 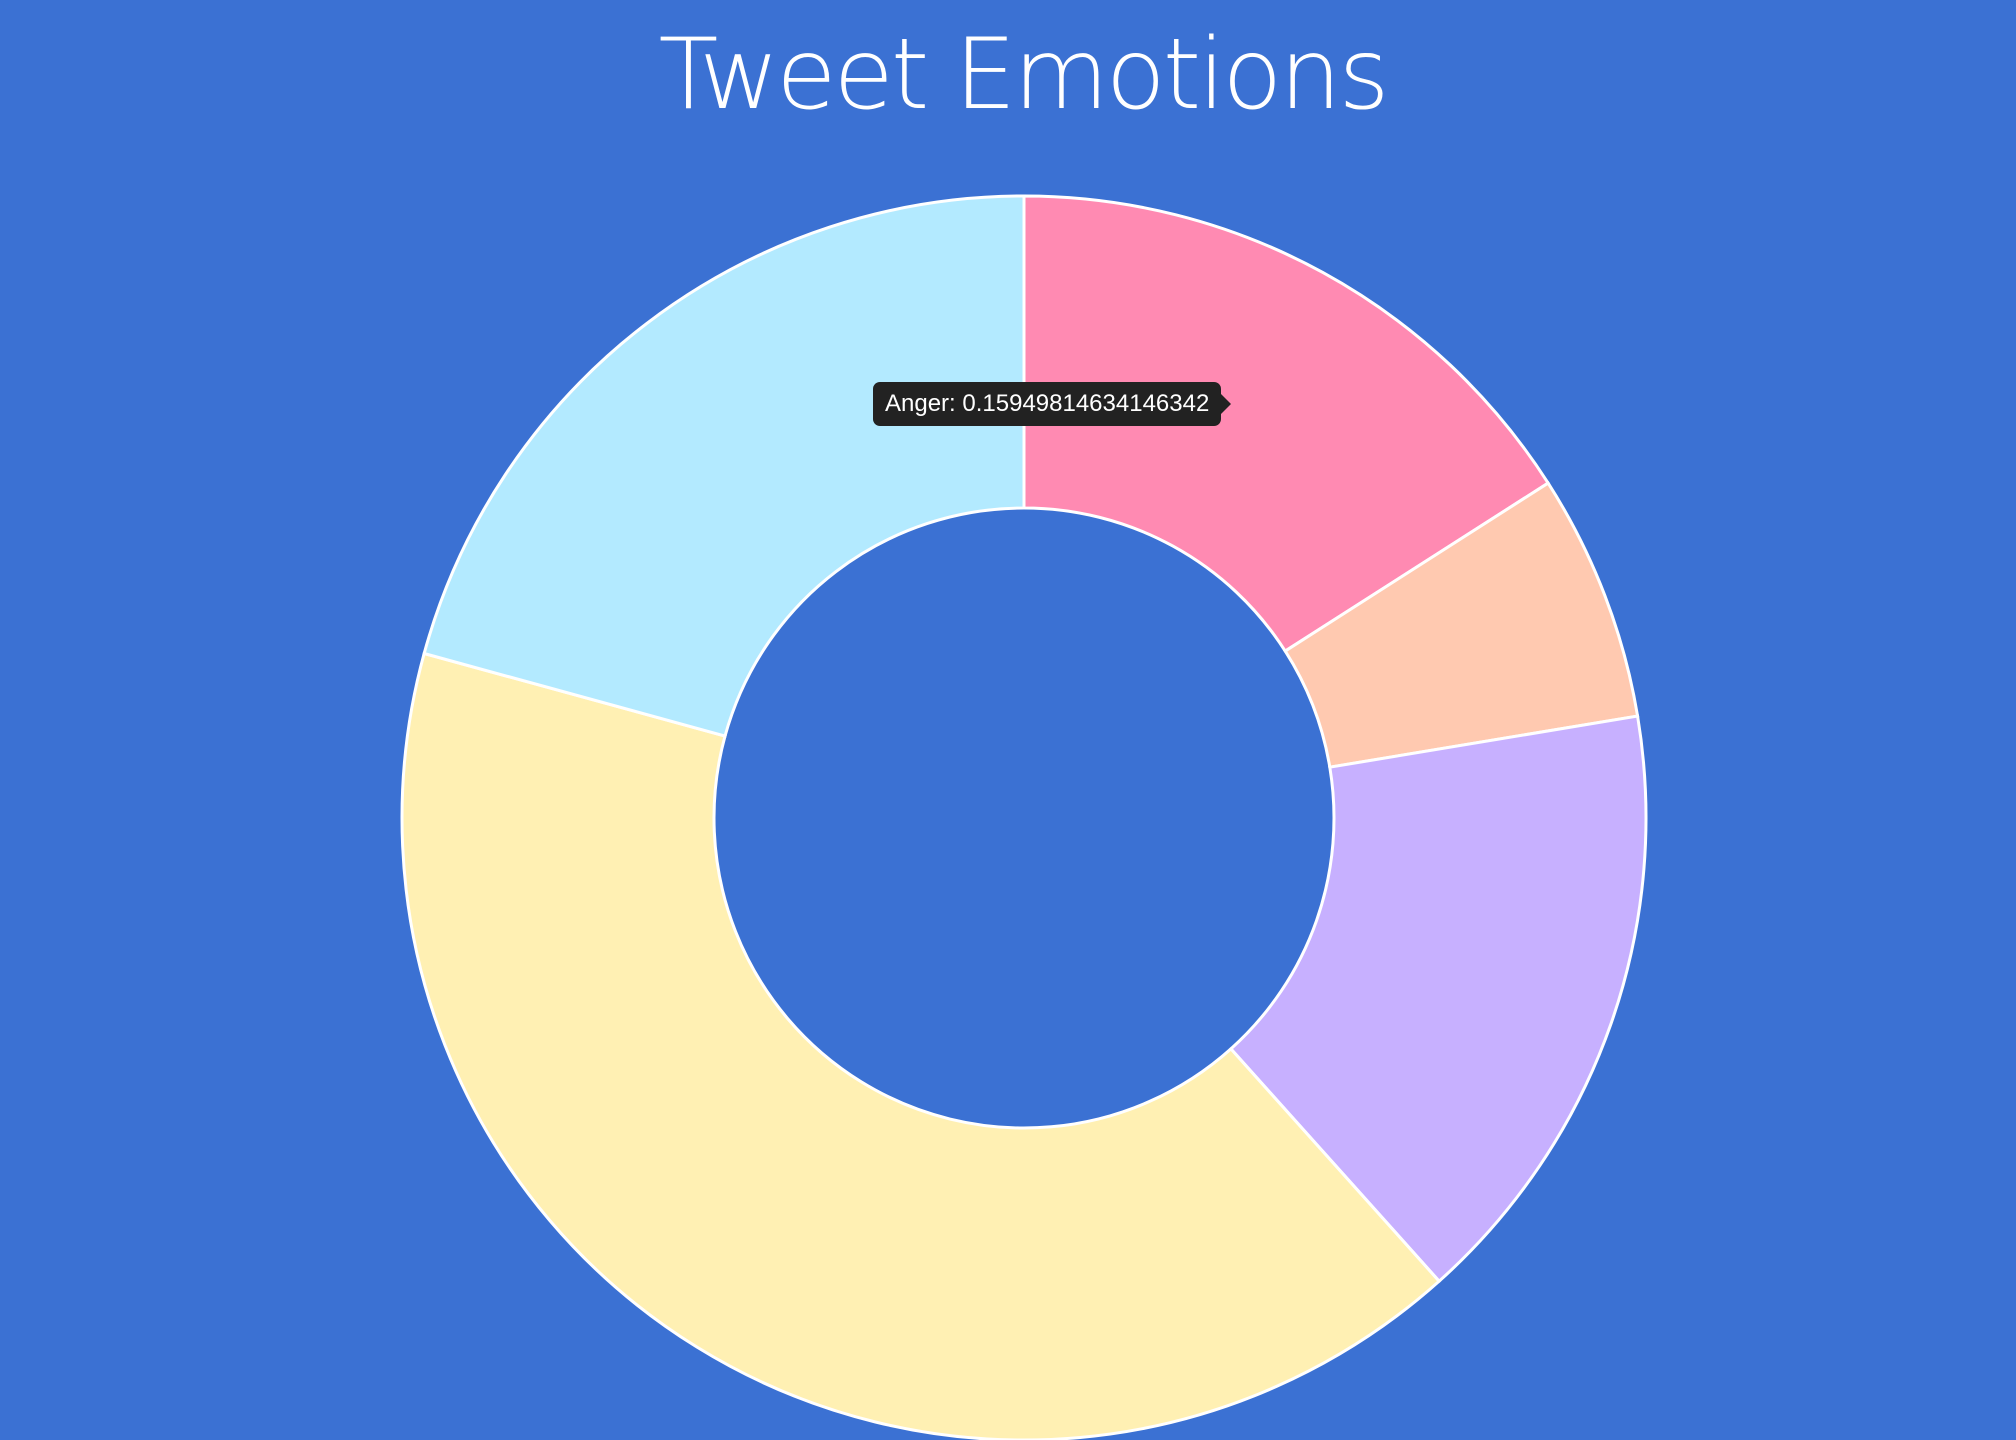 I want to click on chart-title: Tweet Emotions, so click(x=1023, y=75).